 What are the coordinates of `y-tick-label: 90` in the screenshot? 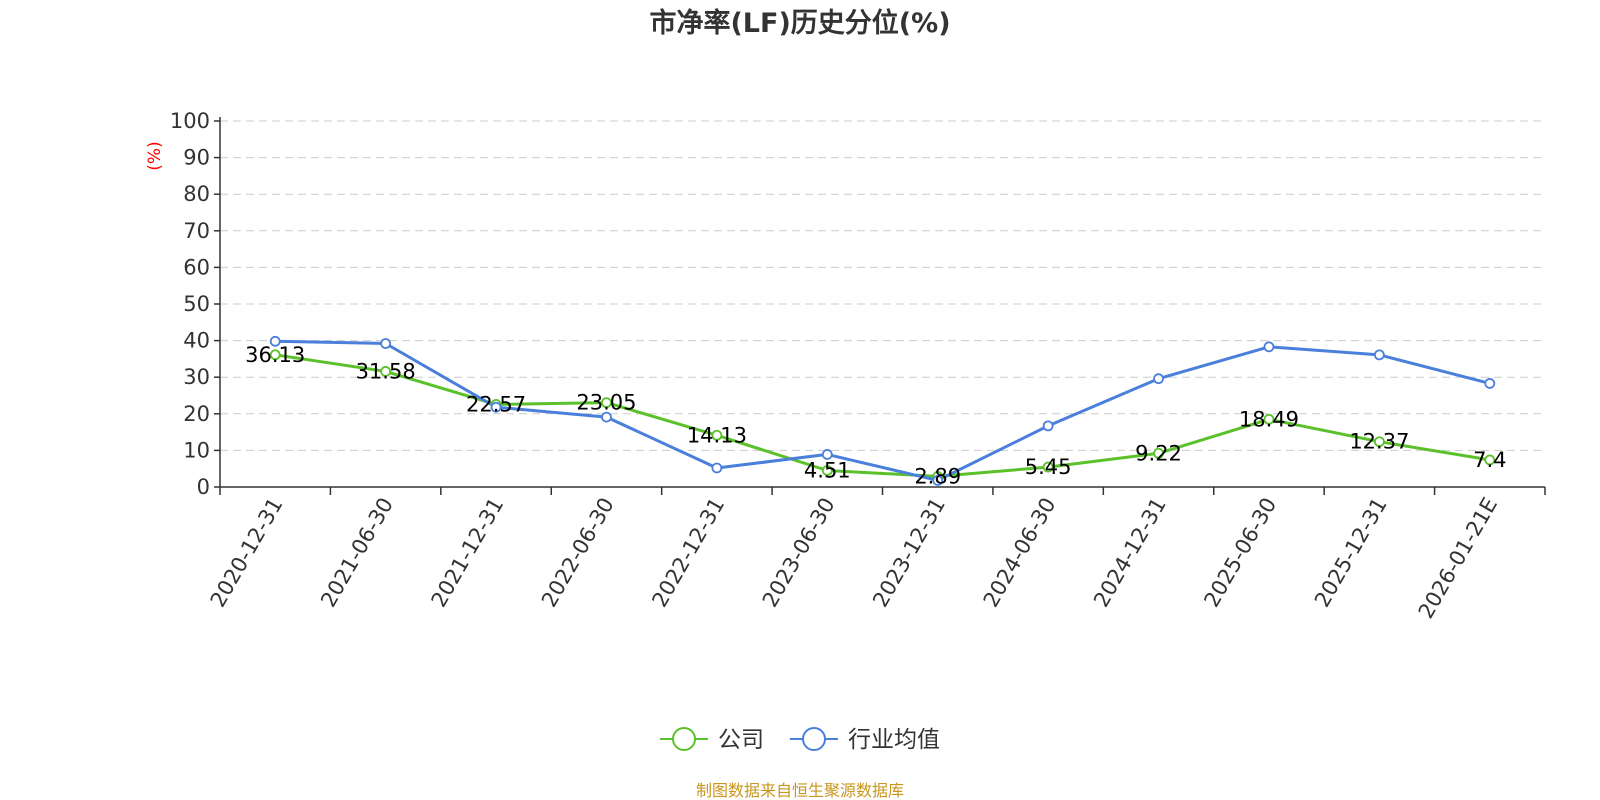 It's located at (196, 158).